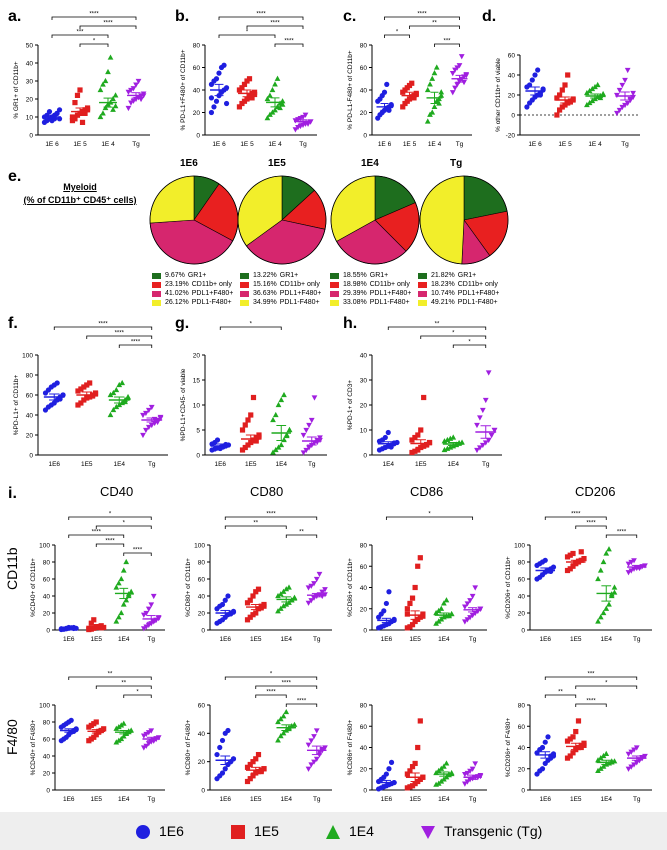 Image resolution: width=667 pixels, height=850 pixels. I want to click on pie-legend-pct: 18.23%, so click(443, 284).